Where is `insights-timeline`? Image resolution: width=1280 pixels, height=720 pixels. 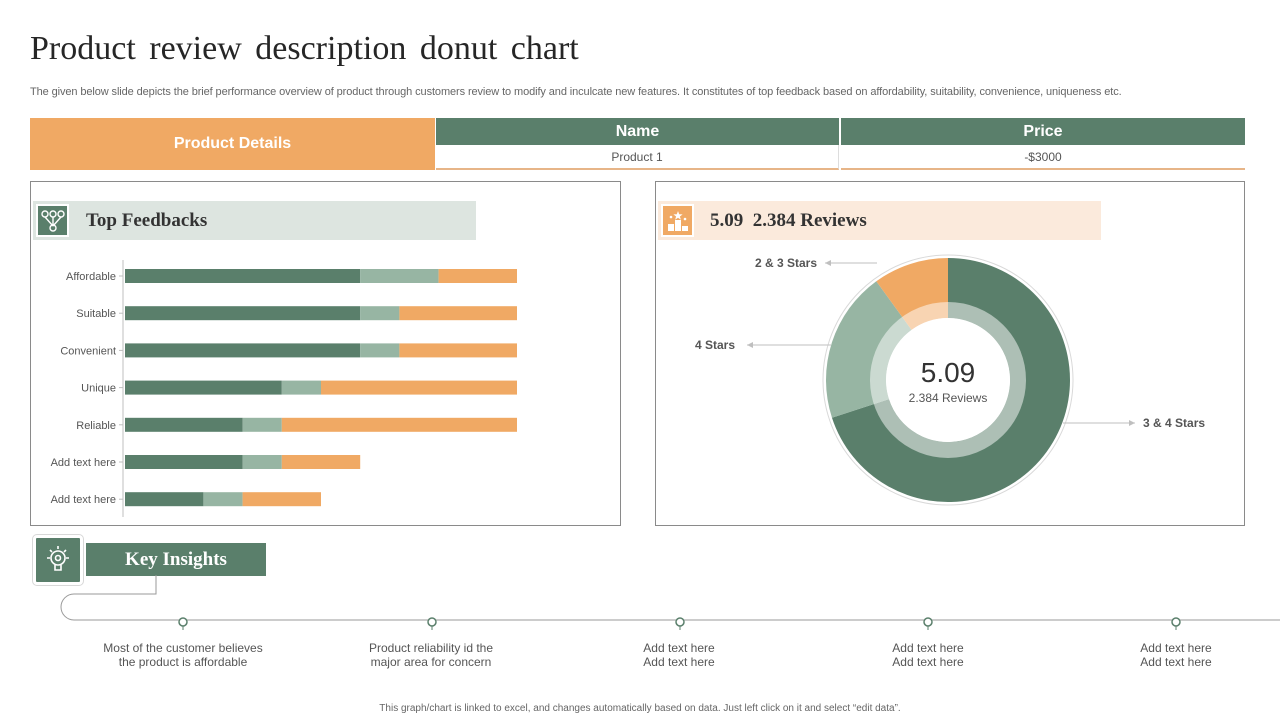 insights-timeline is located at coordinates (670, 602).